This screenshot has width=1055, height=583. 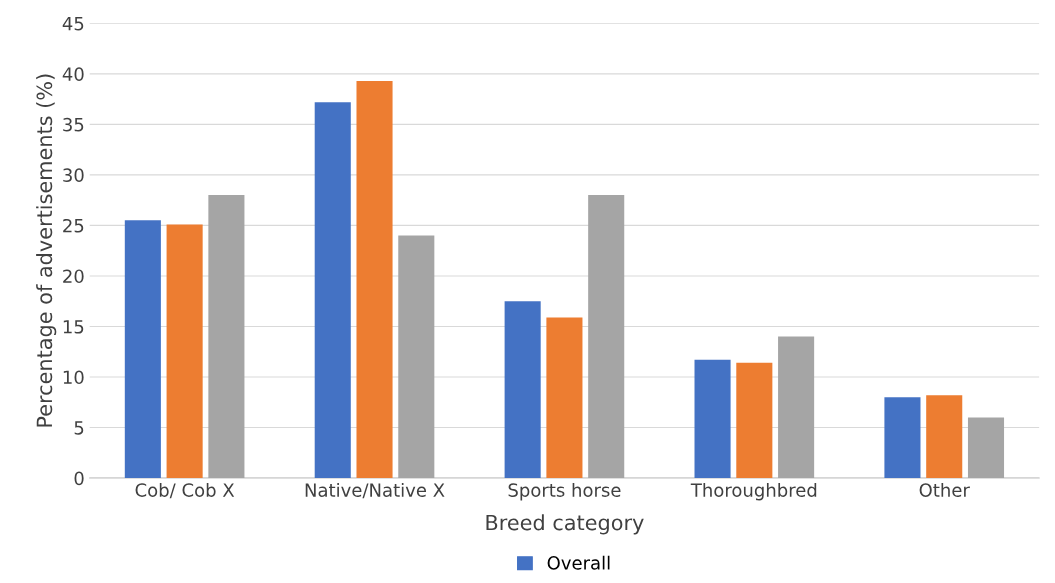 What do you see at coordinates (185, 490) in the screenshot?
I see `x-tick-label: Cob/ Cob X` at bounding box center [185, 490].